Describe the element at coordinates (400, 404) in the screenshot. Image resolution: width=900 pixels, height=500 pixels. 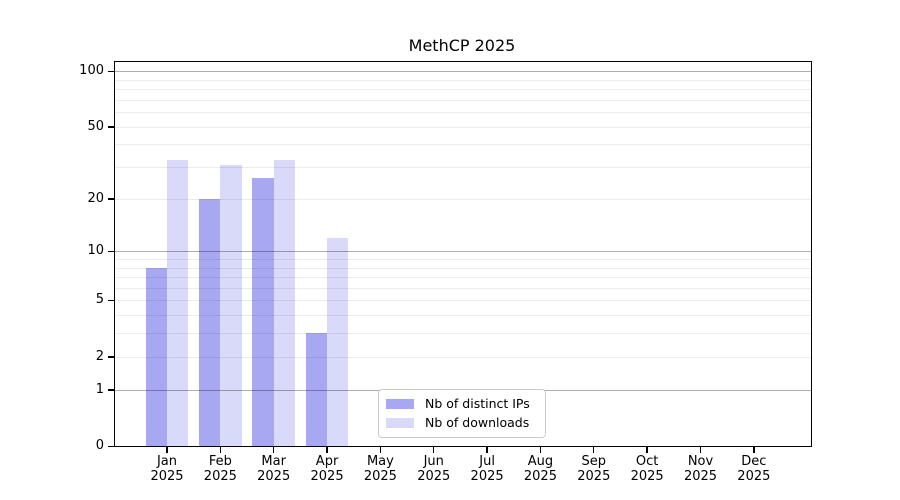
I see `legend-swatch-distinct-ips` at that location.